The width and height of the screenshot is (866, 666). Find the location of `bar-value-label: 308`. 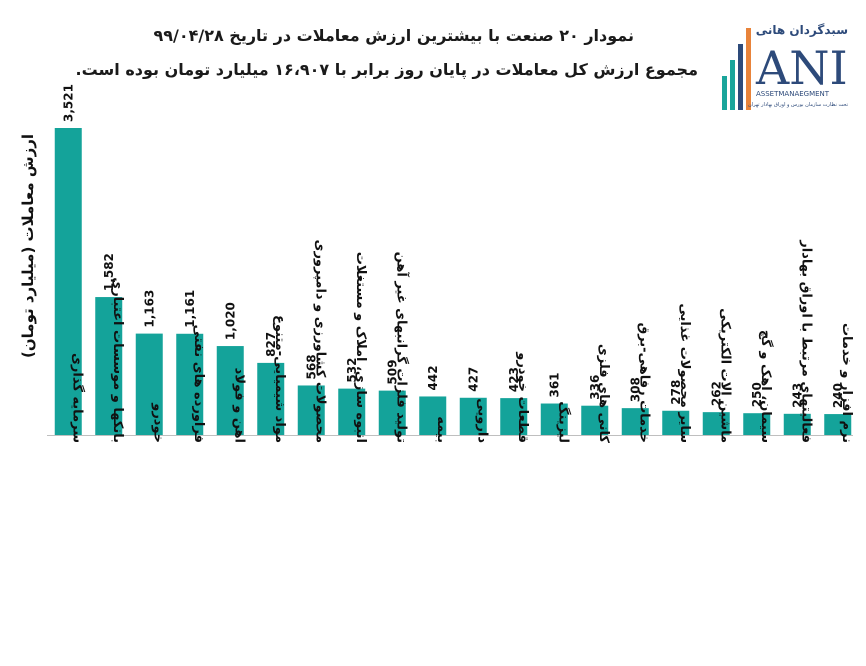

bar-value-label: 308 is located at coordinates (635, 389).